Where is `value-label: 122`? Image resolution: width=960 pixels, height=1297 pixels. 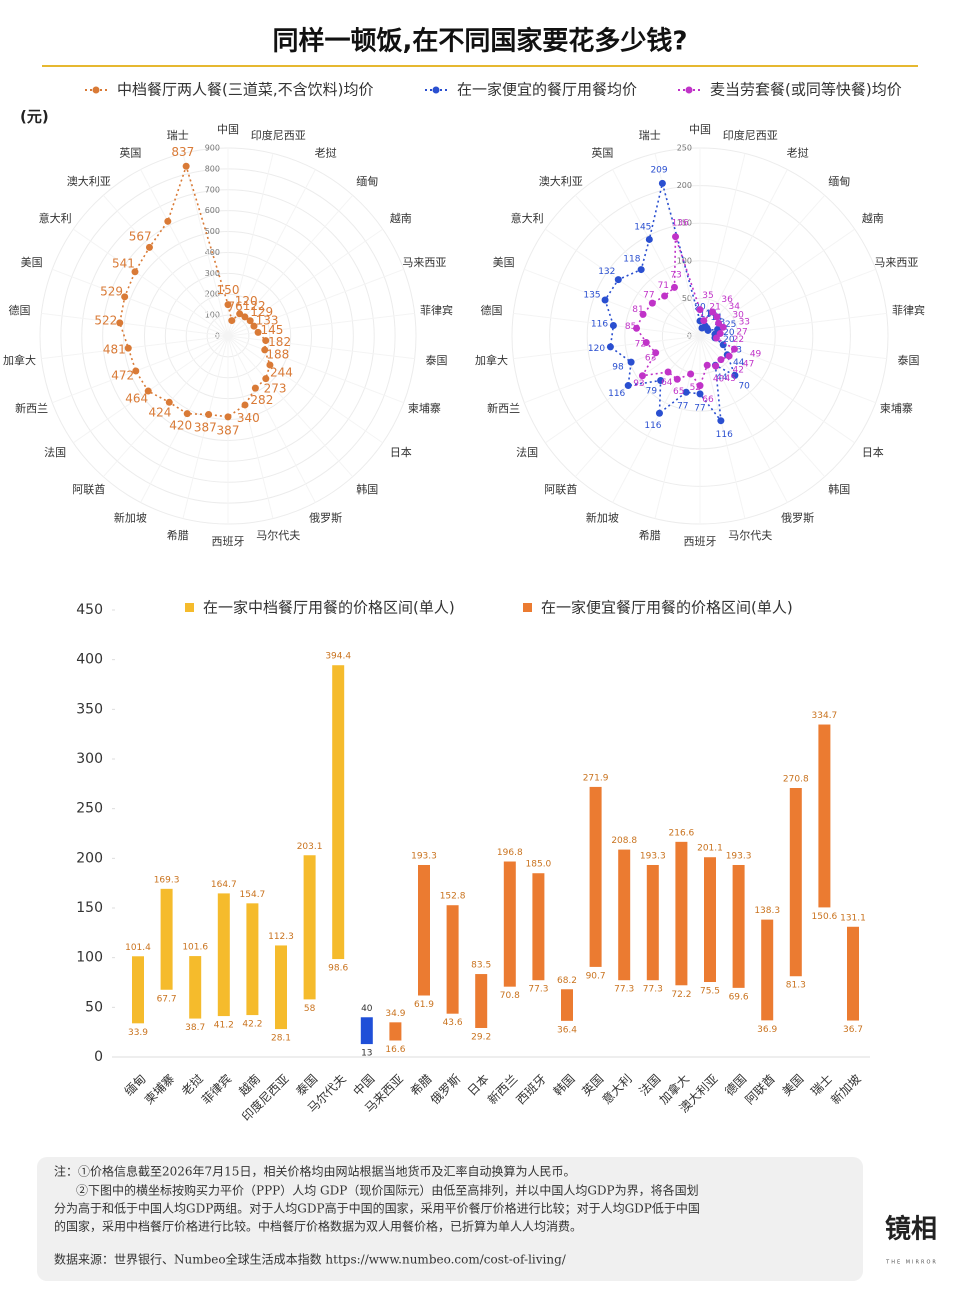 value-label: 122 is located at coordinates (254, 306).